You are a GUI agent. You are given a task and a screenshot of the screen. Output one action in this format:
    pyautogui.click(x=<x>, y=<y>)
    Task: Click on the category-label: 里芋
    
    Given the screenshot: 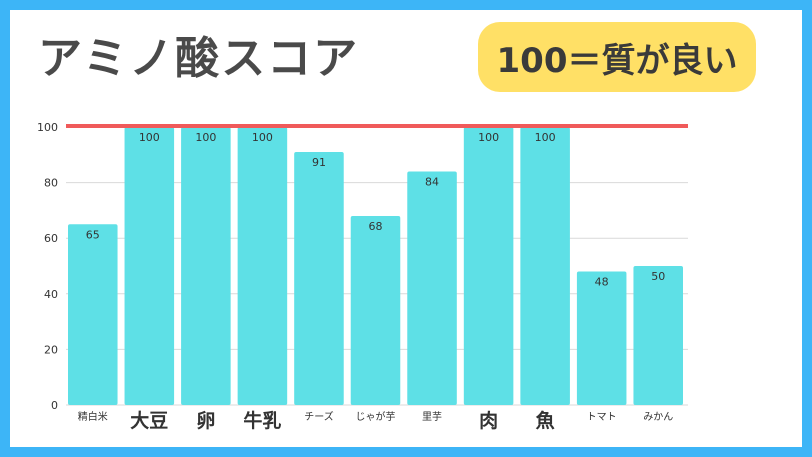 What is the action you would take?
    pyautogui.click(x=432, y=417)
    